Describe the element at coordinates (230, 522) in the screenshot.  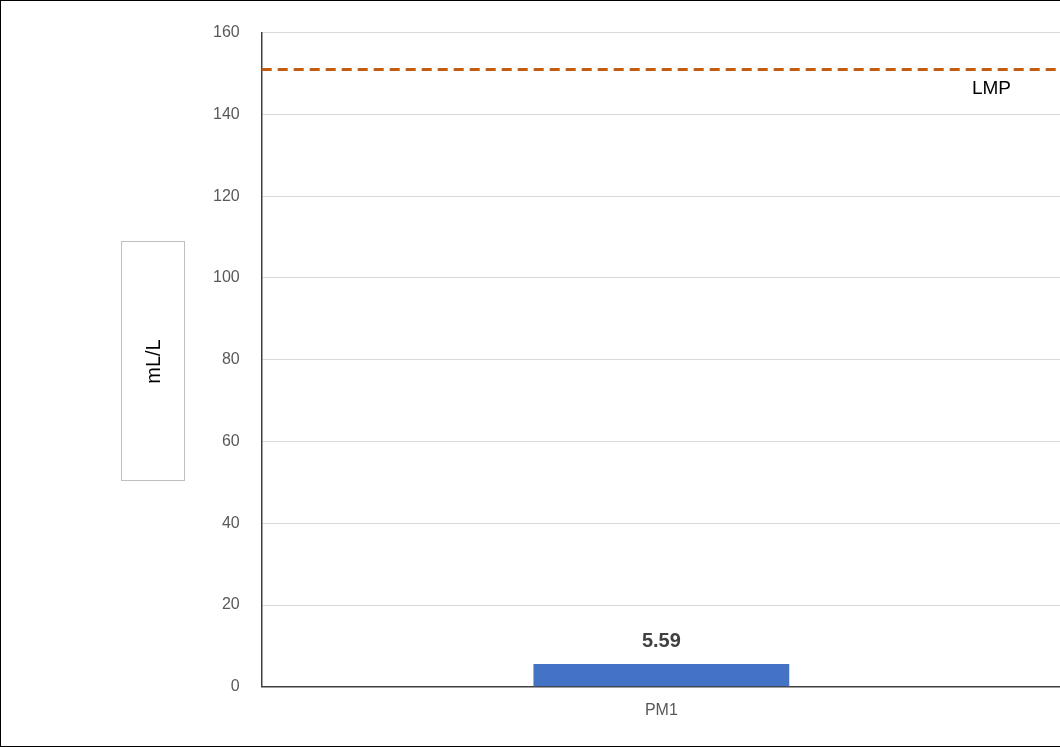
I see `y-tick-label: 40` at that location.